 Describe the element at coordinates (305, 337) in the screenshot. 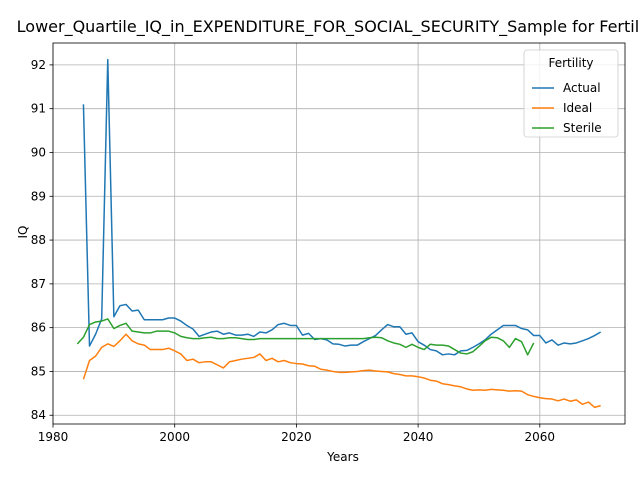

I see `series-line-sterile` at that location.